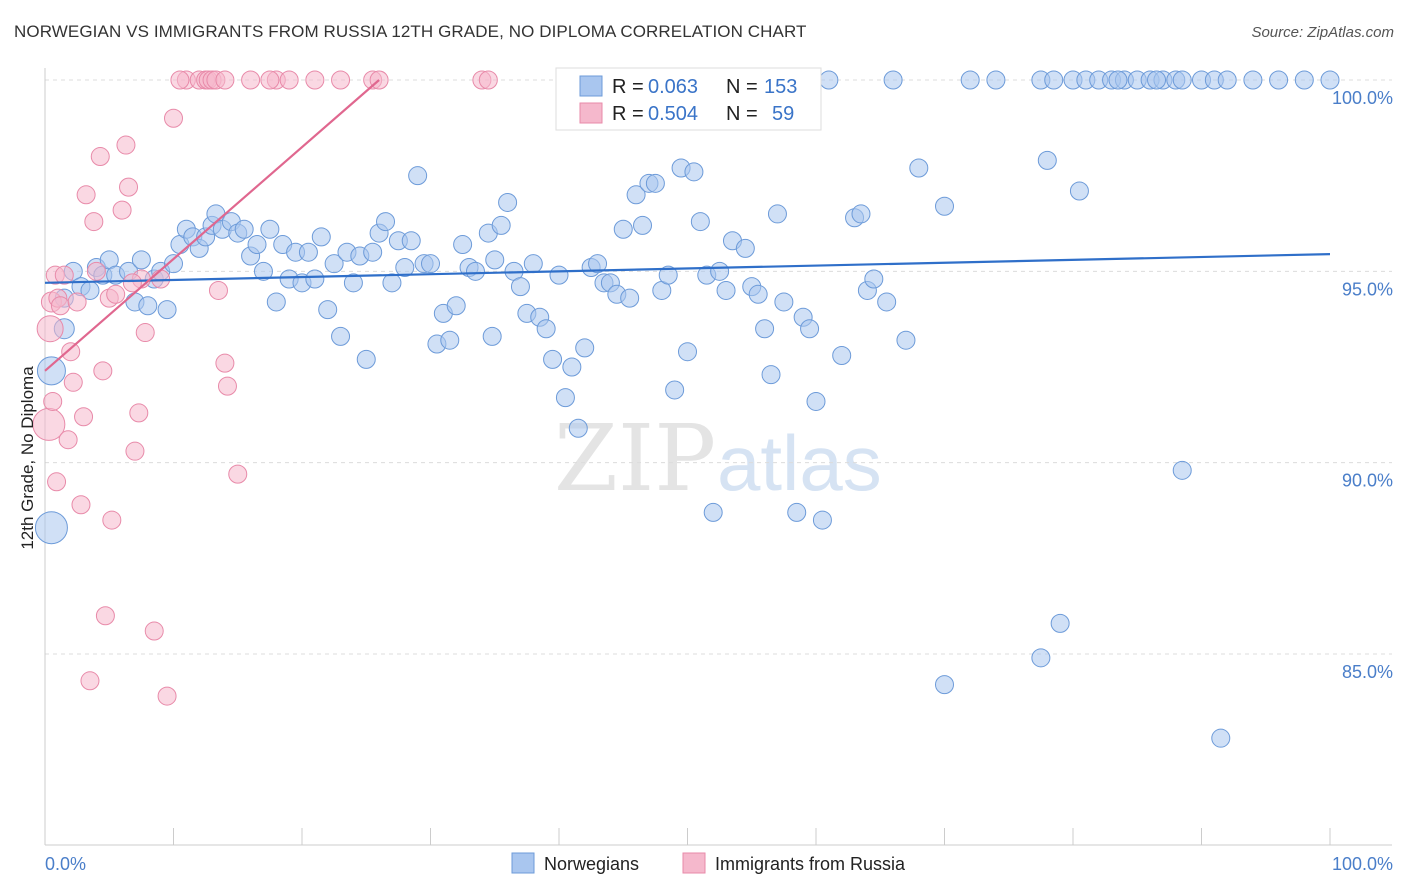 Image resolution: width=1406 pixels, height=892 pixels. What do you see at coordinates (783, 114) in the screenshot?
I see `legend-n-value-2: 59` at bounding box center [783, 114].